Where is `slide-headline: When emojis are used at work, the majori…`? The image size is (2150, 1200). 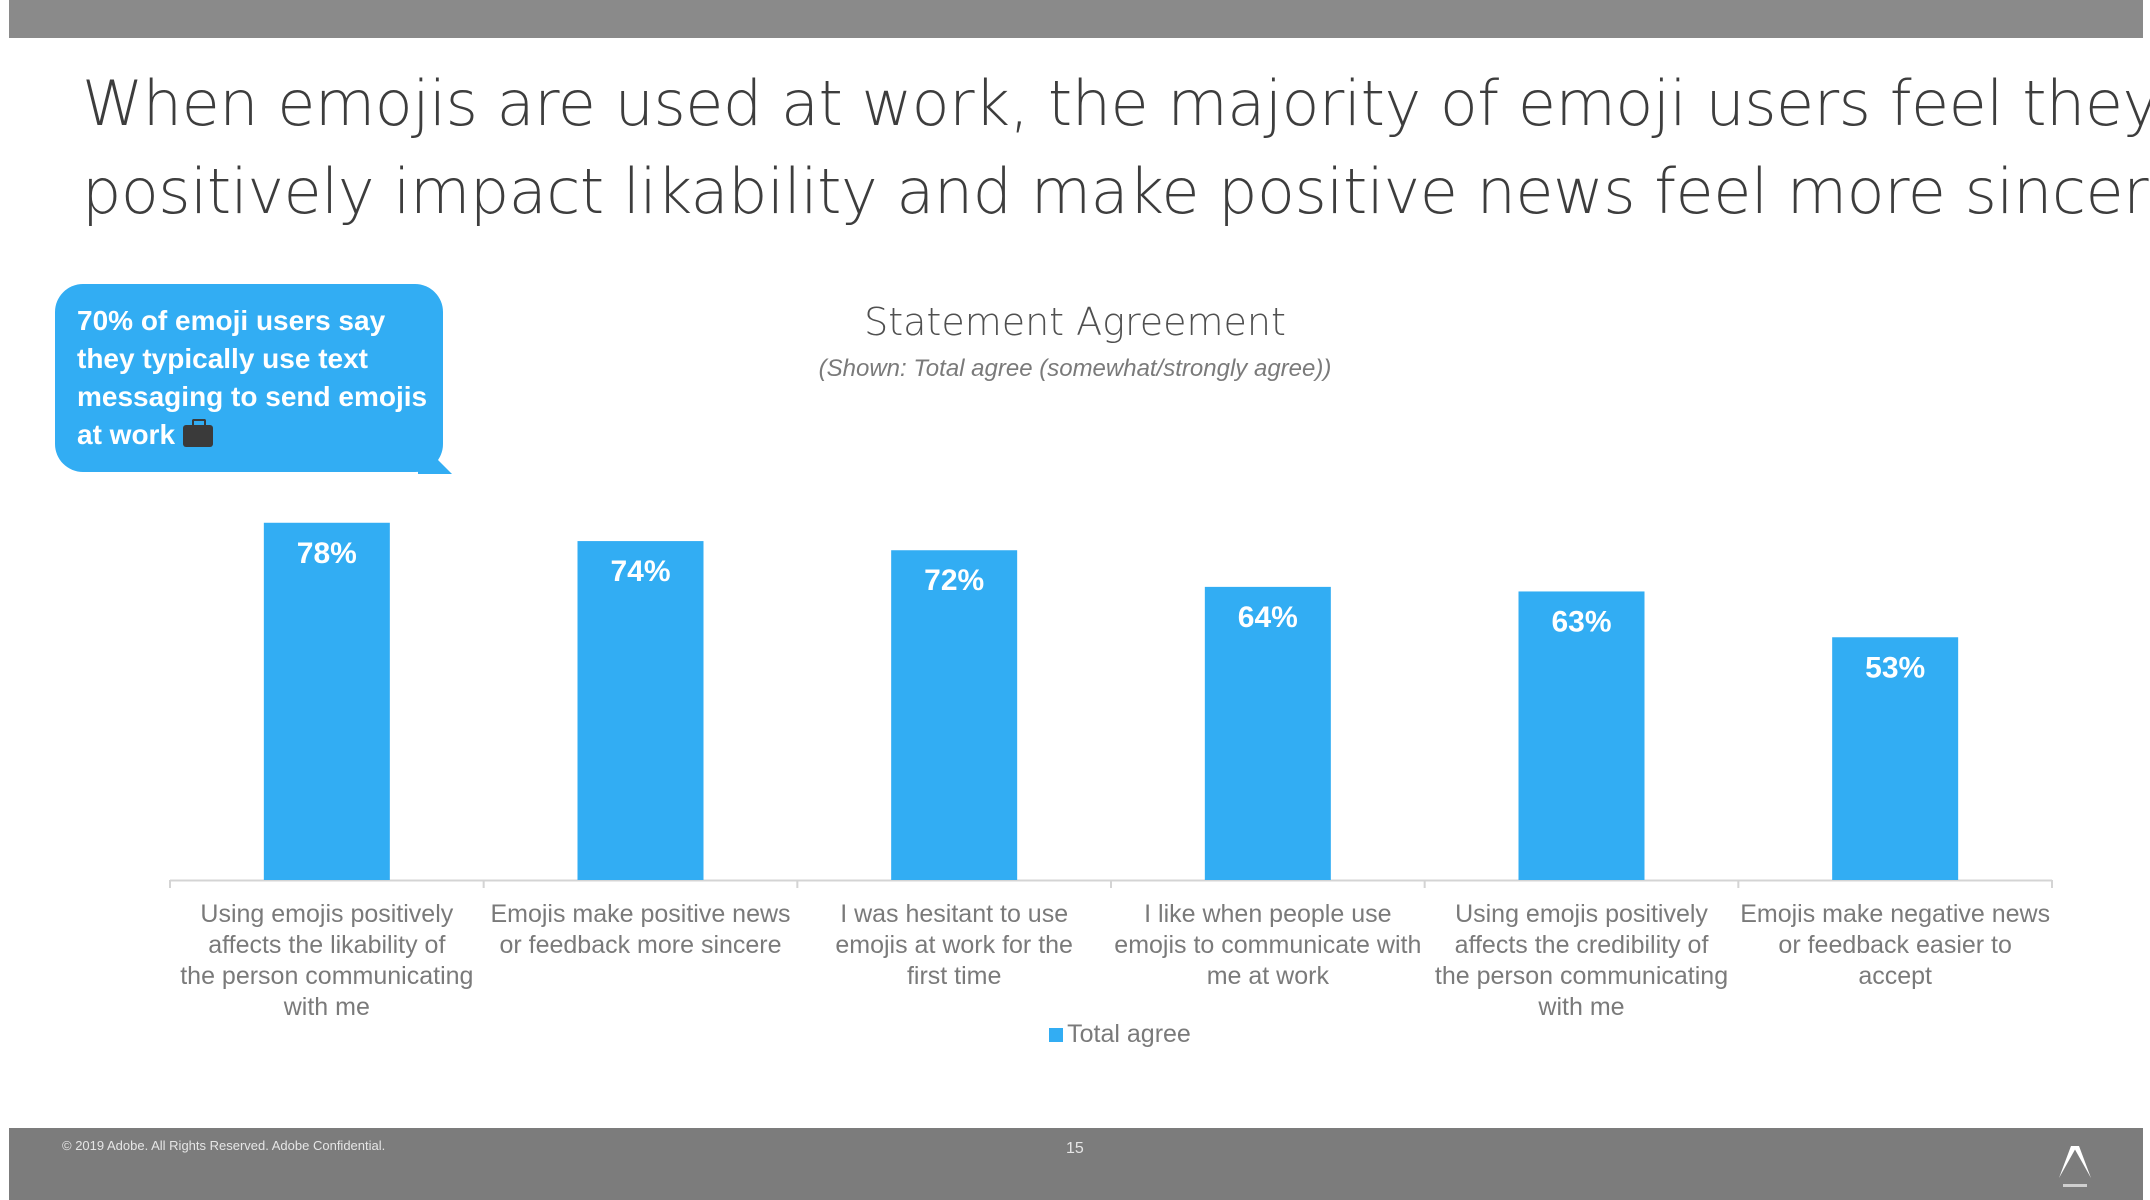
slide-headline: When emojis are used at work, the majori… is located at coordinates (1116, 148).